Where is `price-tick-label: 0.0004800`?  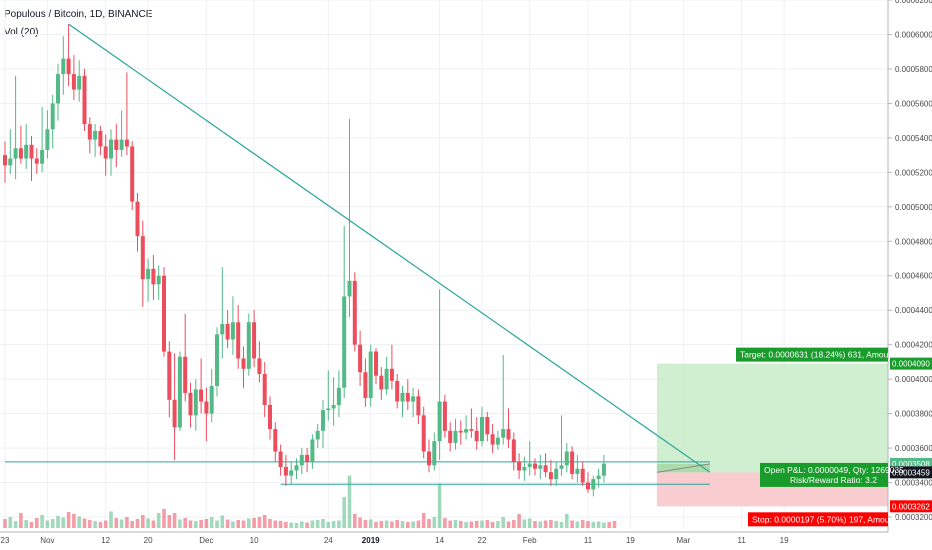
price-tick-label: 0.0004800 is located at coordinates (913, 241).